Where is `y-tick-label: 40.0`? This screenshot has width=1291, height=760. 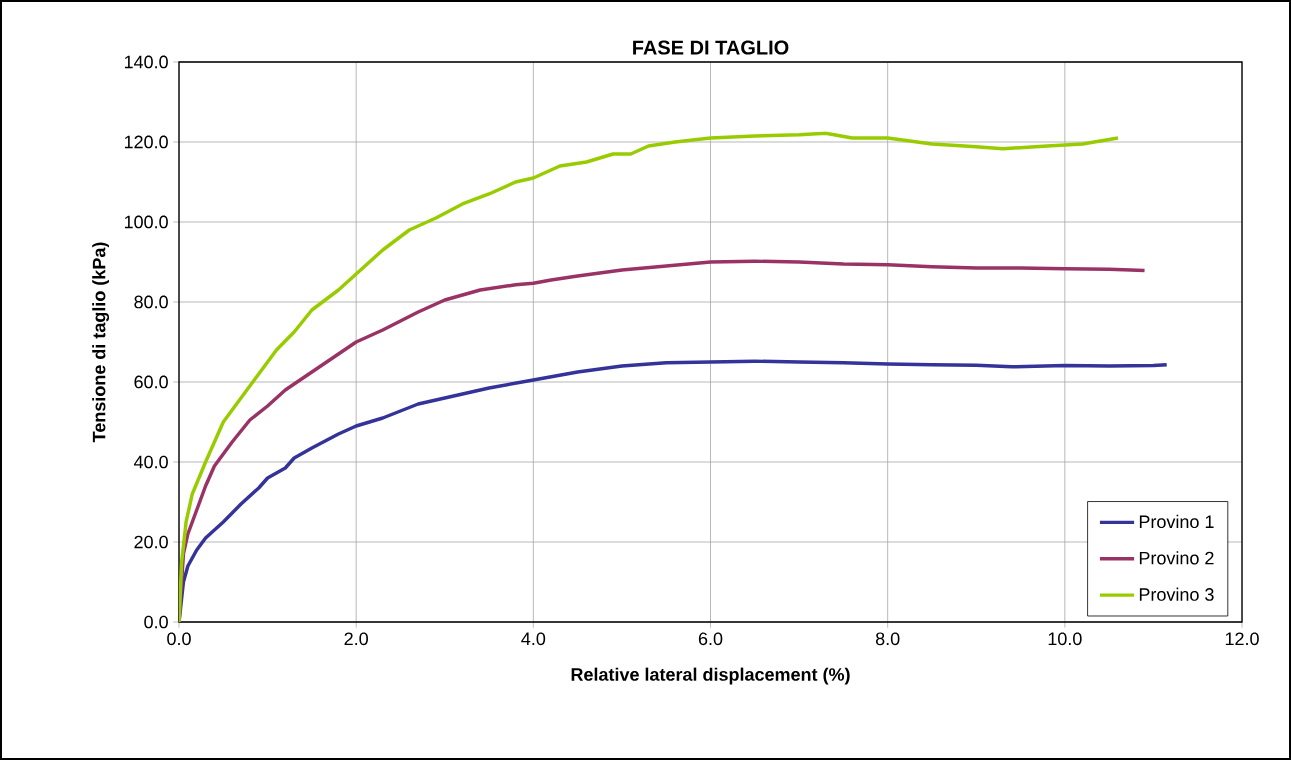 y-tick-label: 40.0 is located at coordinates (150, 462).